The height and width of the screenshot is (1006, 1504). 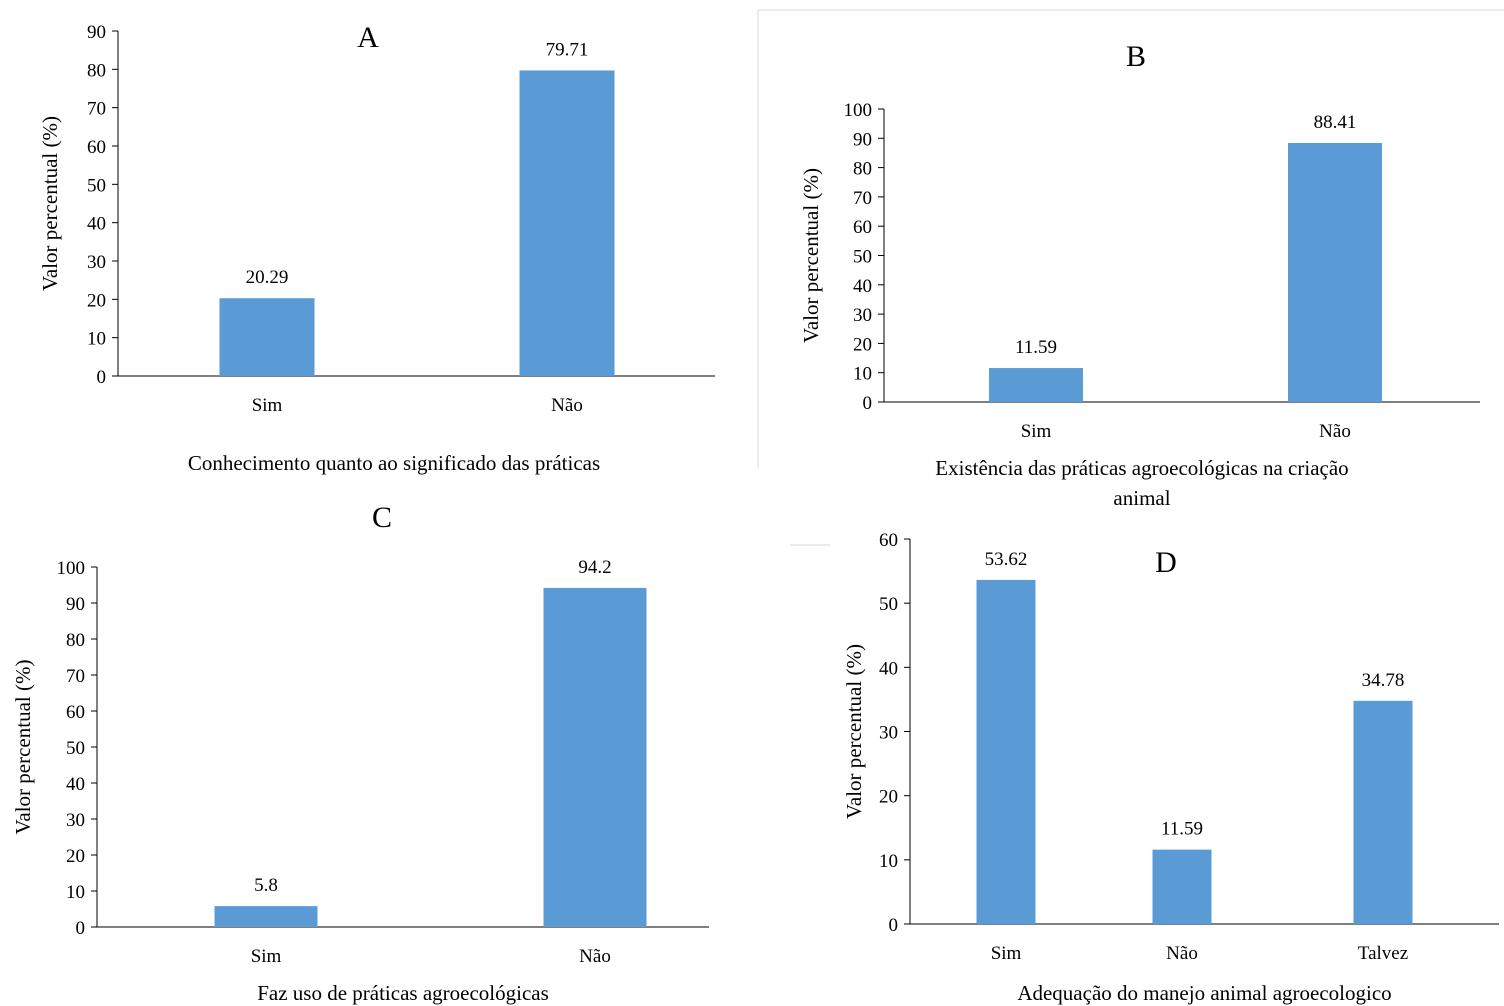 I want to click on panel-label: B, so click(x=1136, y=56).